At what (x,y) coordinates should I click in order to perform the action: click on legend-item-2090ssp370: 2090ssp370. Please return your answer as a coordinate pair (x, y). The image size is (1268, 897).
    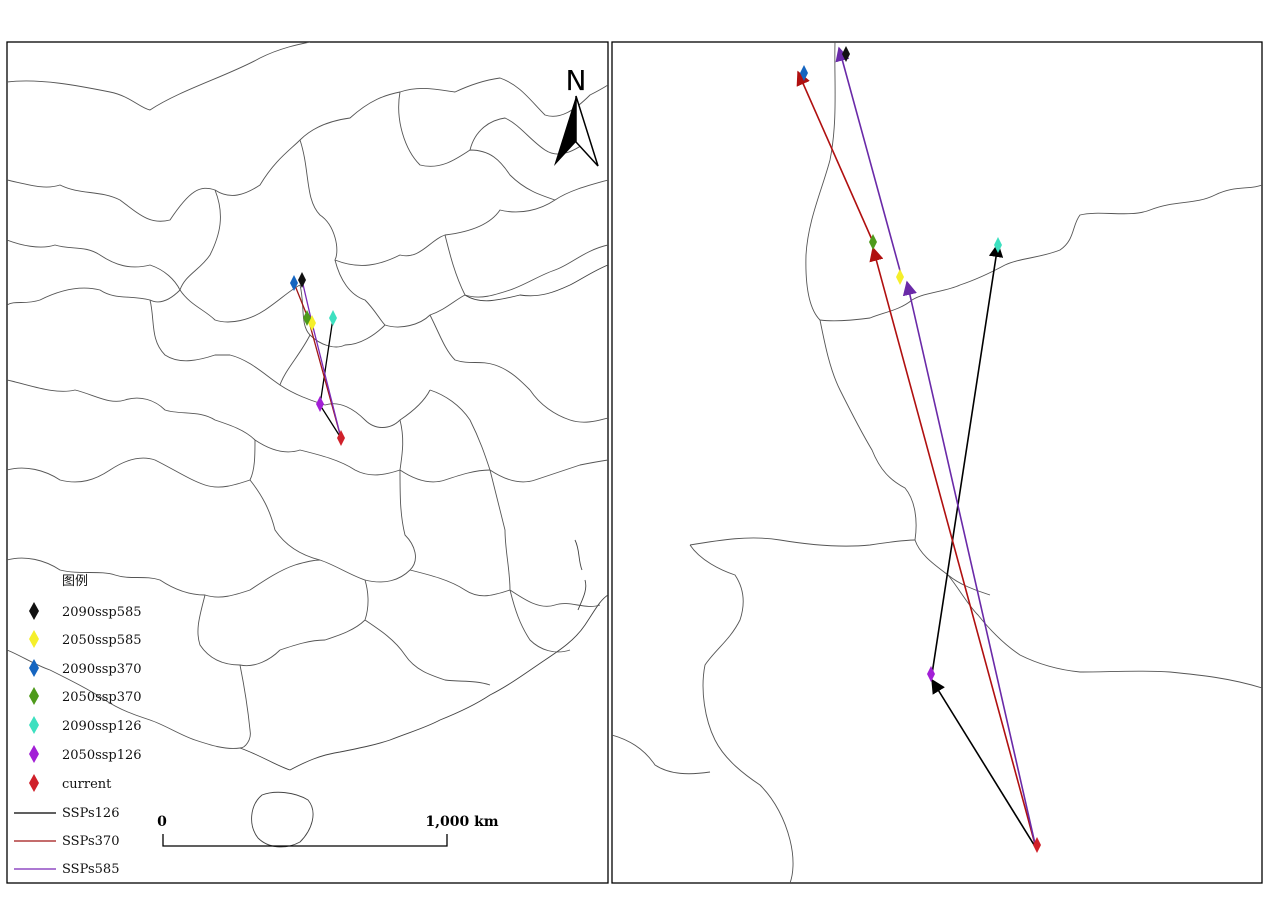
    Looking at the image, I should click on (85, 668).